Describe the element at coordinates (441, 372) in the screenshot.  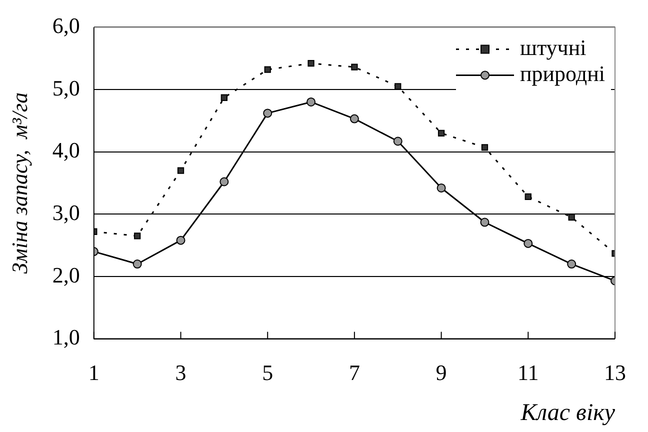
I see `x-tick-label: 9` at that location.